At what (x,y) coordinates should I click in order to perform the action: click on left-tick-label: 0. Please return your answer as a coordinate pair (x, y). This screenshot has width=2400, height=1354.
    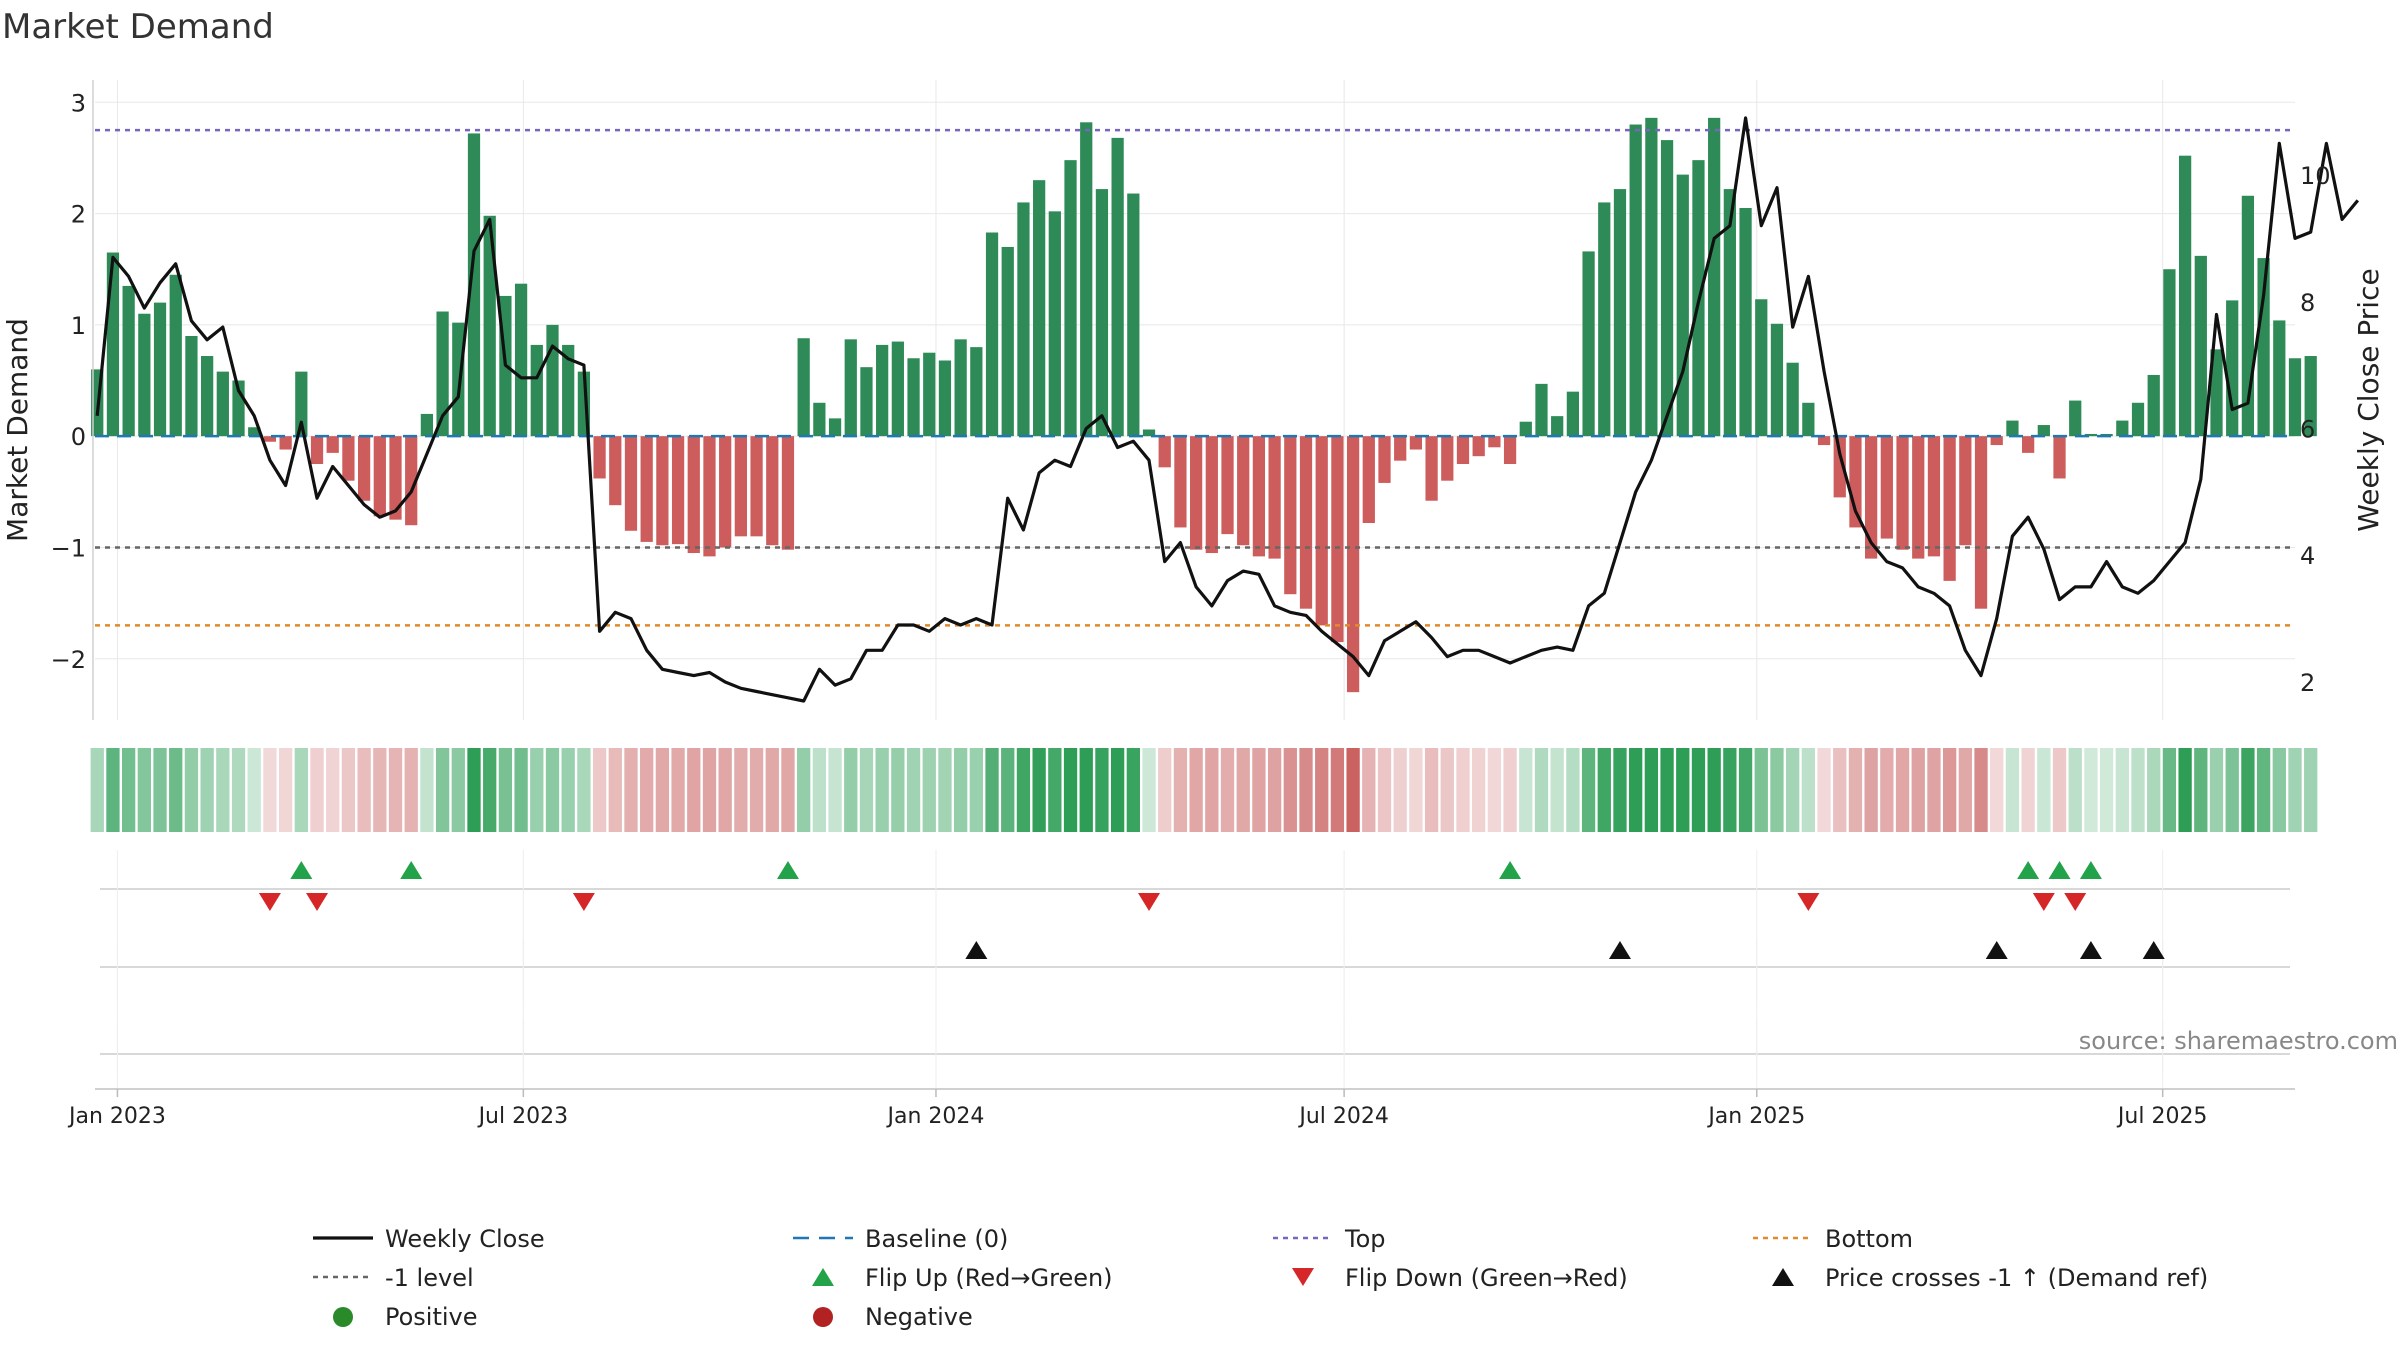
    Looking at the image, I should click on (78, 437).